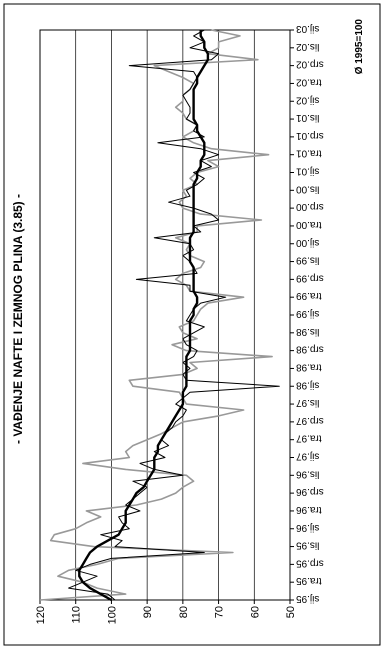  Describe the element at coordinates (310, 349) in the screenshot. I see `x-tick-label: srp.98` at that location.